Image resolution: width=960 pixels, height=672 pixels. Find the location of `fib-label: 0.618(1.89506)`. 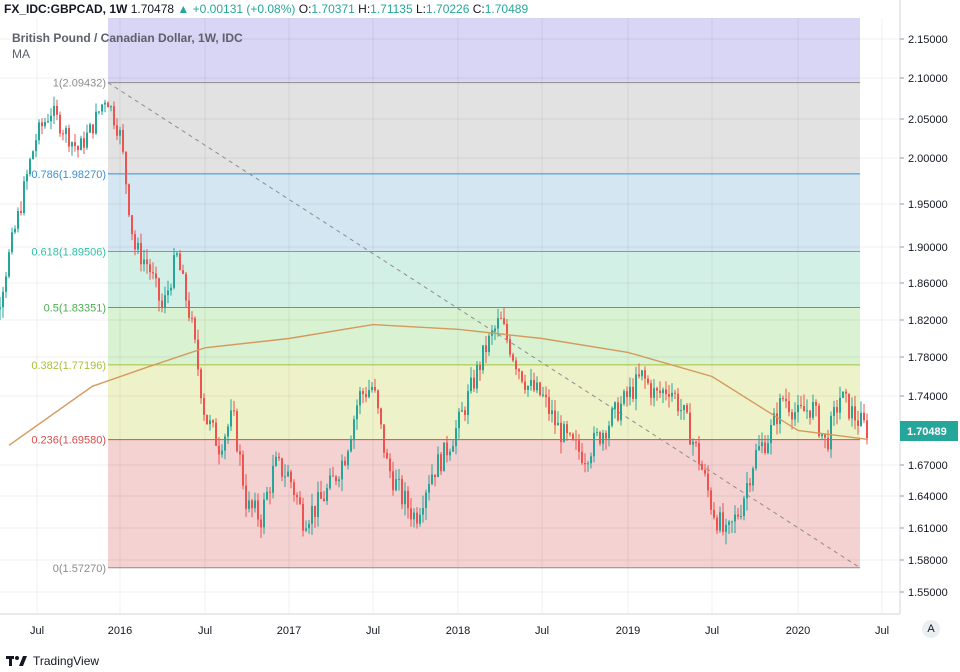

fib-label: 0.618(1.89506) is located at coordinates (68, 252).